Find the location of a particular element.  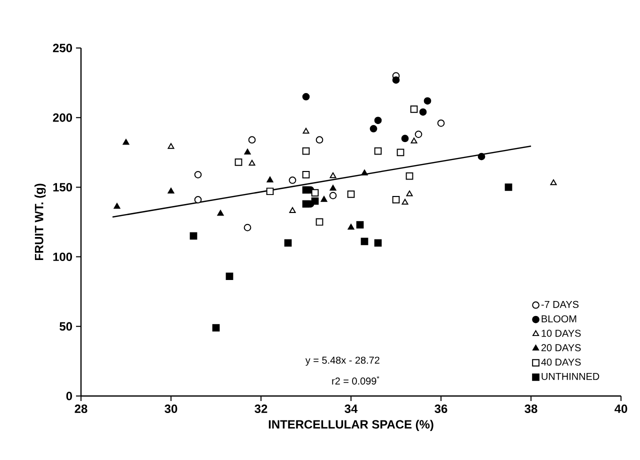

y-tick-label: 150 is located at coordinates (62, 187).